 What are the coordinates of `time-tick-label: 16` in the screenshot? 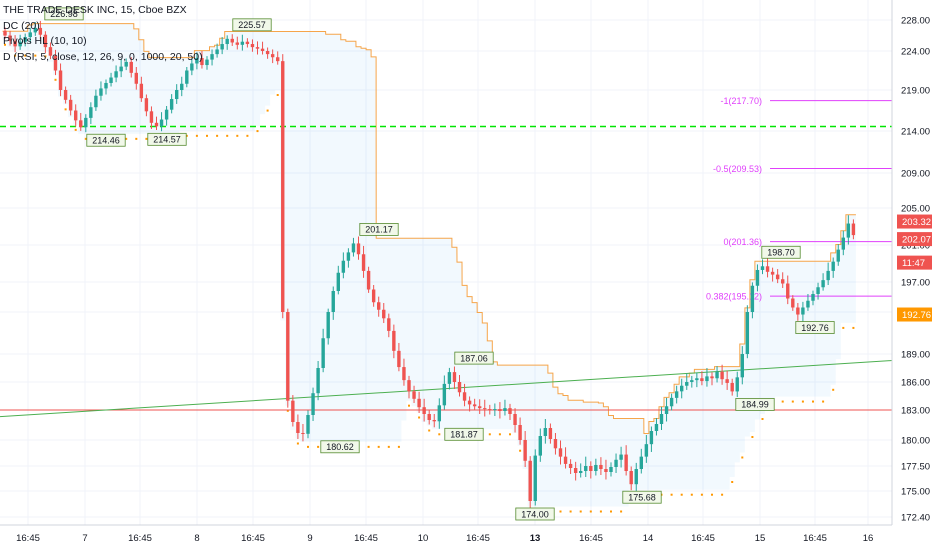 It's located at (868, 538).